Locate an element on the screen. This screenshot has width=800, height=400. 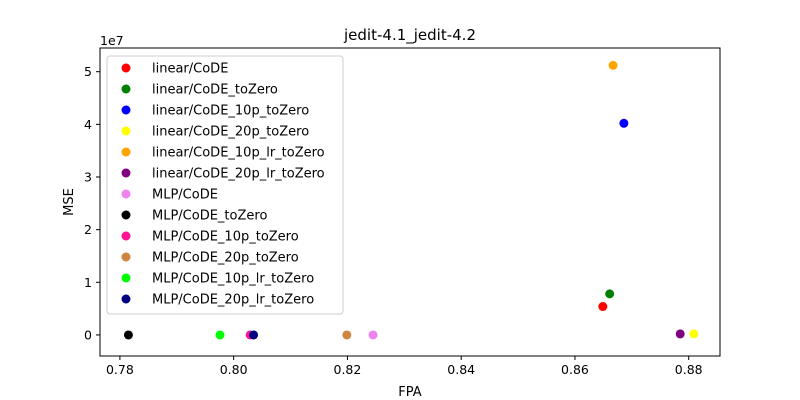
x-tick-label: 0.86 is located at coordinates (575, 369).